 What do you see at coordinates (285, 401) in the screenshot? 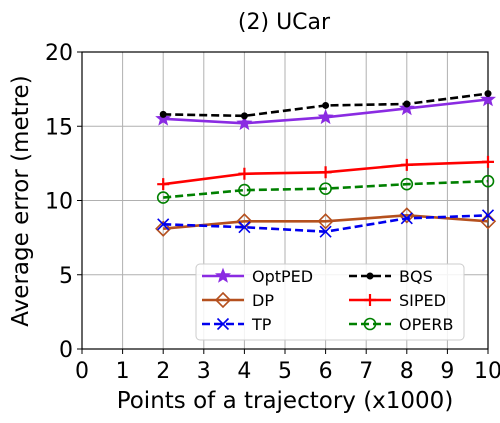
I see `x-axis-title: Points of a trajectory (x1000)` at bounding box center [285, 401].